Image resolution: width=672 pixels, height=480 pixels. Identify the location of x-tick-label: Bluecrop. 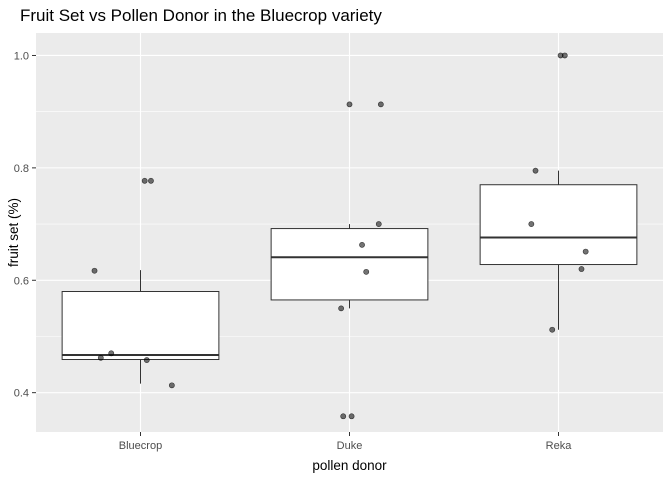
(140, 446).